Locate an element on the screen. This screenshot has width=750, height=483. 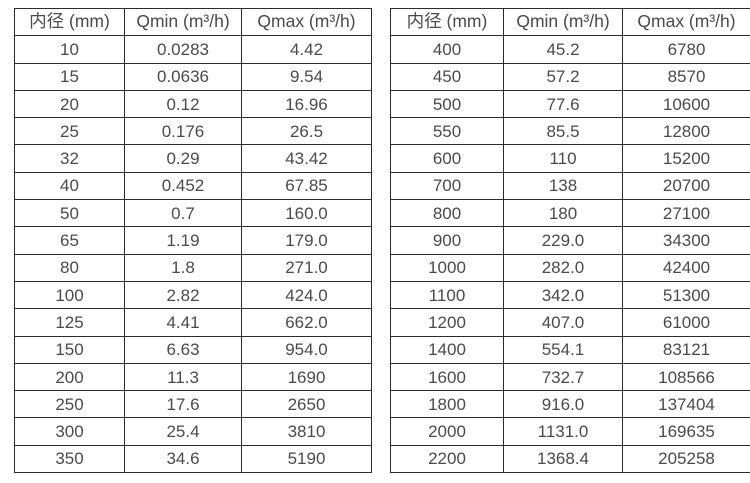
qmax-cell: 160.0 is located at coordinates (306, 213).